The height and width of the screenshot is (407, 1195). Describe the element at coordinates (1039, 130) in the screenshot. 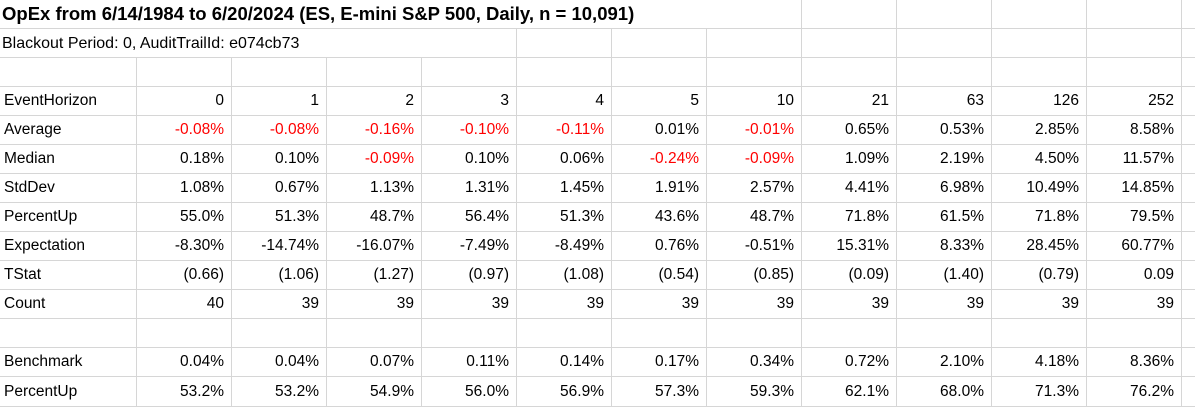

I see `stat-value-cell: 2.85%` at that location.